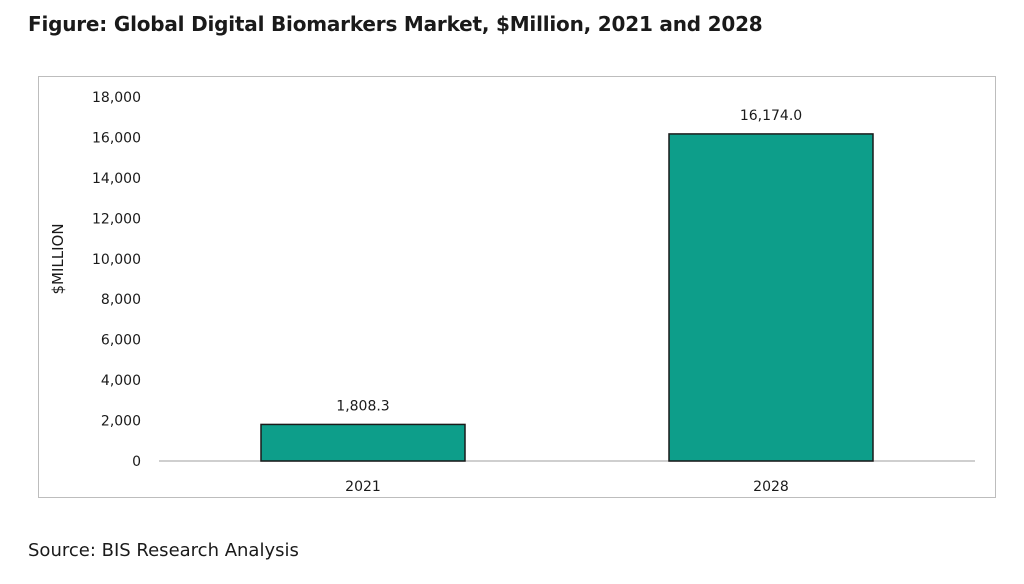  Describe the element at coordinates (163, 550) in the screenshot. I see `source-note: Source: BIS Research Analysis` at that location.